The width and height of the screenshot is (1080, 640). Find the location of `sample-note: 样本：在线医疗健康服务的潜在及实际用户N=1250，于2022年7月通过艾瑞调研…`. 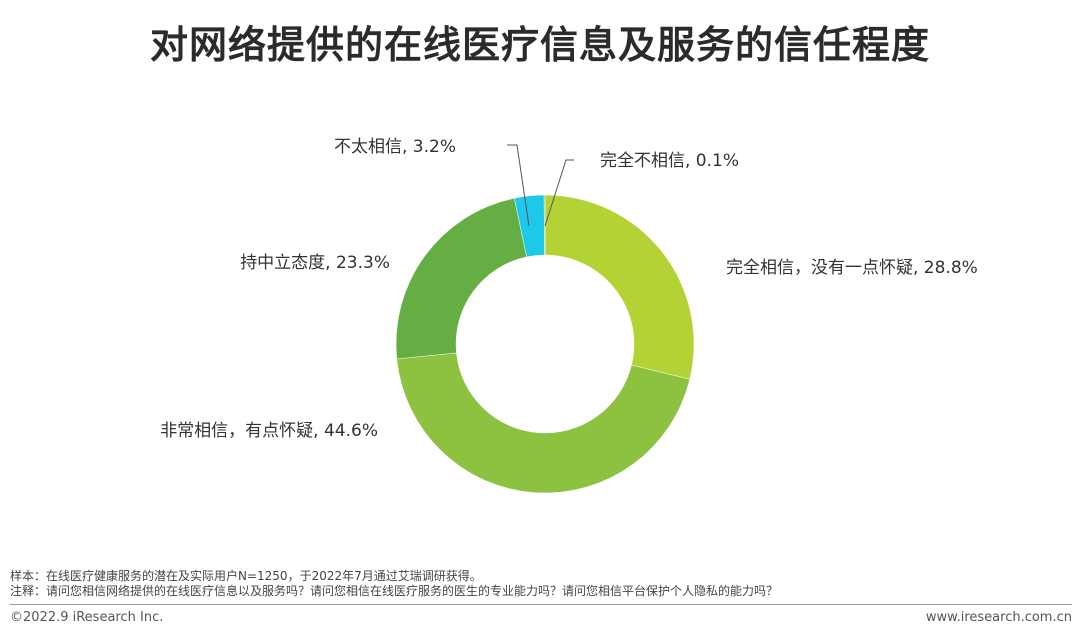

sample-note: 样本：在线医疗健康服务的潜在及实际用户N=1250，于2022年7月通过艾瑞调研… is located at coordinates (246, 576).